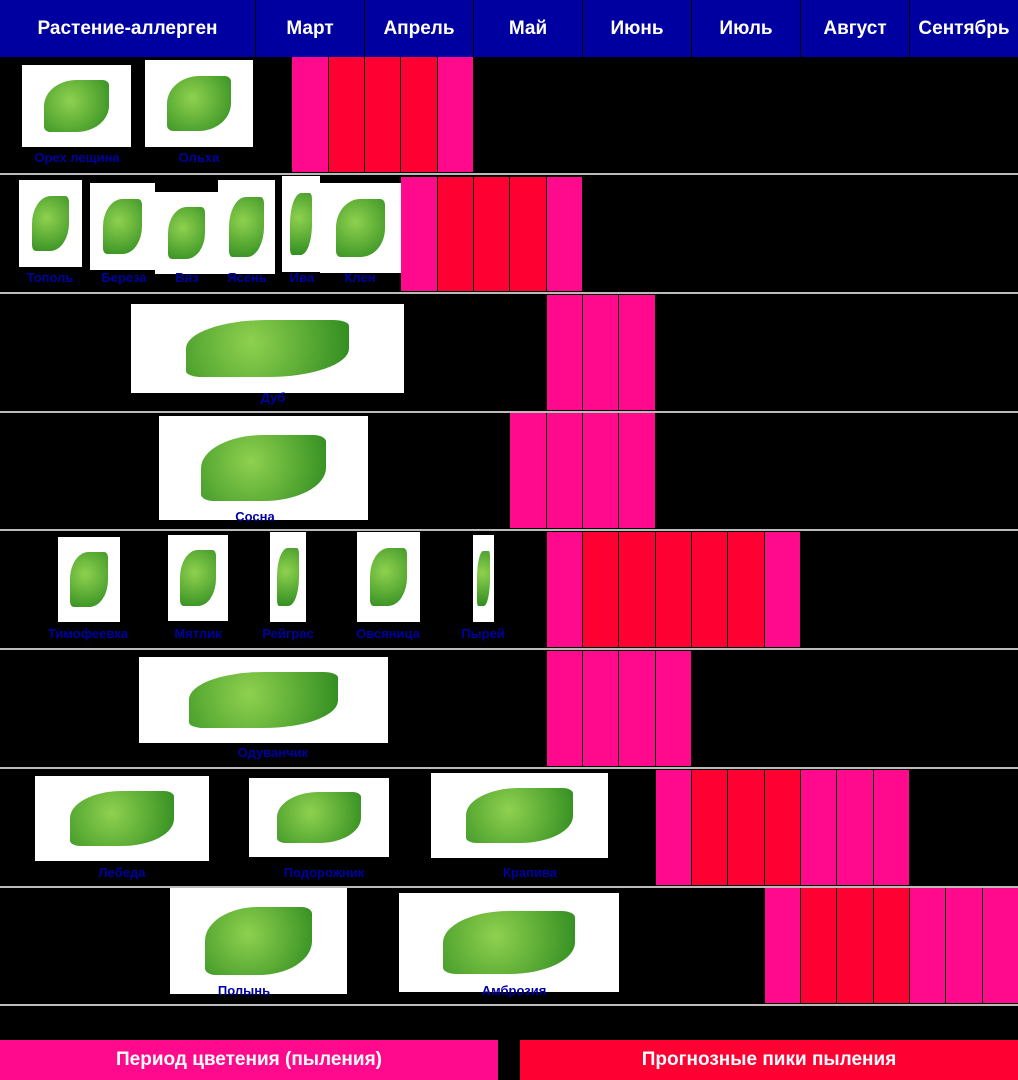 The image size is (1018, 1080). Describe the element at coordinates (530, 872) in the screenshot. I see `plant-label: Крапива` at that location.